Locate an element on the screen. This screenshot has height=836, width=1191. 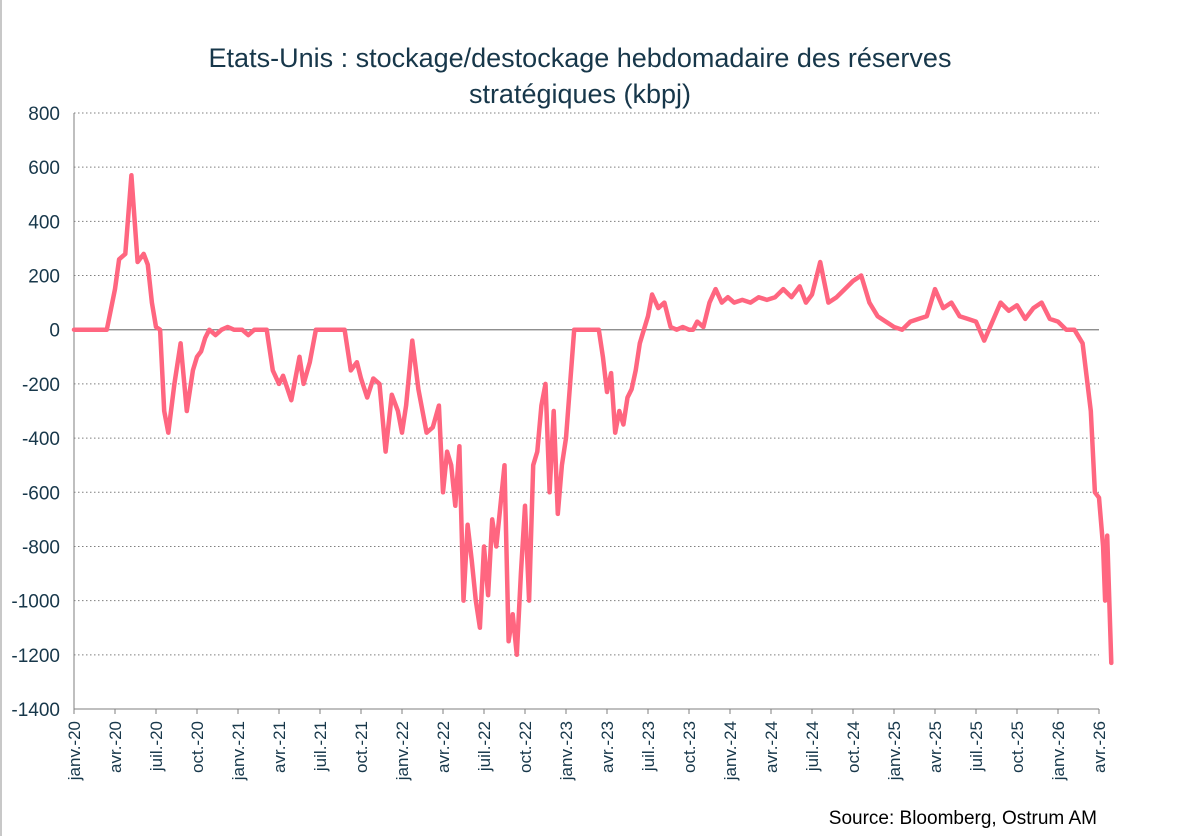
x-tick-label: juil.-22 is located at coordinates (484, 746).